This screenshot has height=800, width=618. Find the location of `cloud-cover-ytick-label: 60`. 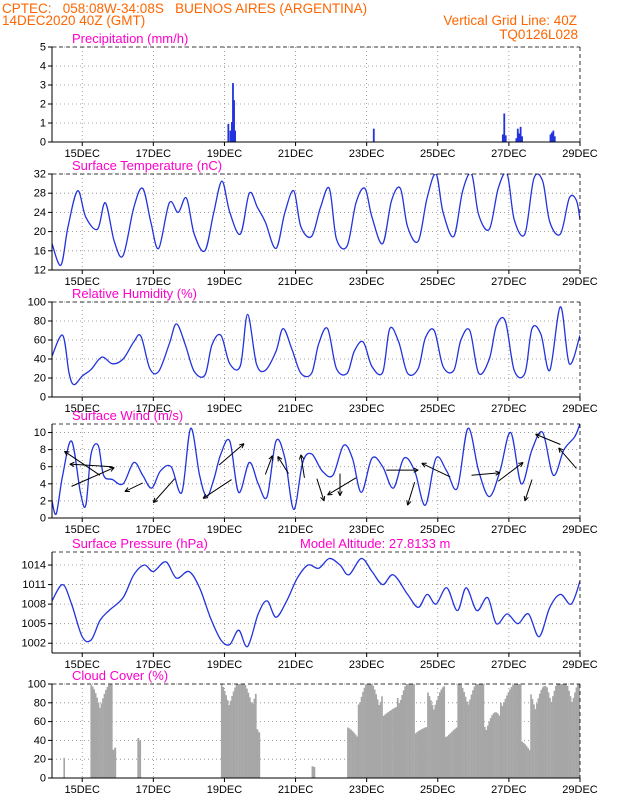

cloud-cover-ytick-label: 60 is located at coordinates (40, 722).